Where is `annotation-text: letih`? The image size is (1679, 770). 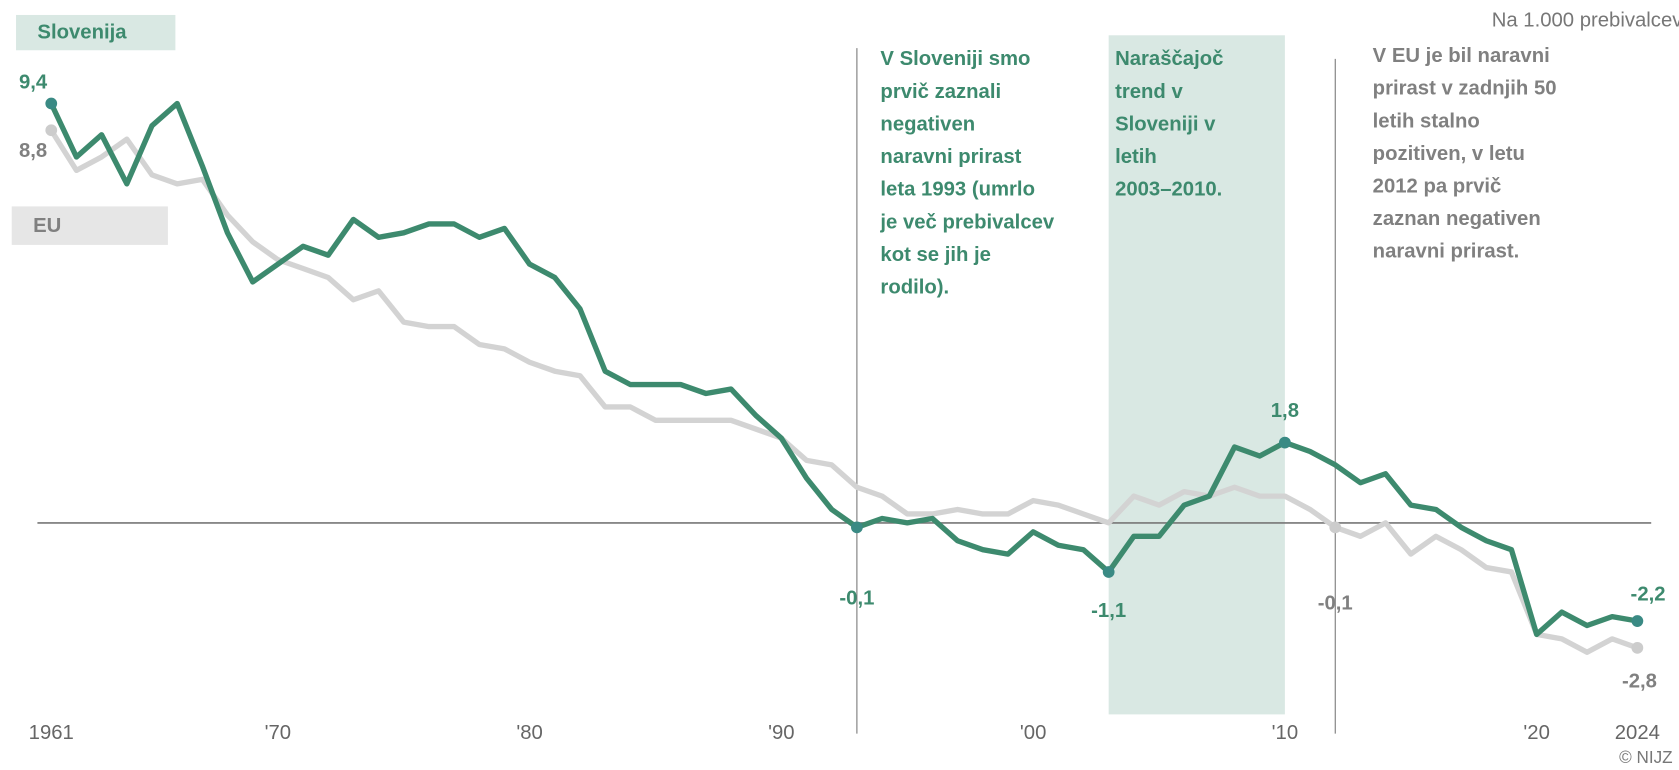
annotation-text: letih is located at coordinates (1136, 157).